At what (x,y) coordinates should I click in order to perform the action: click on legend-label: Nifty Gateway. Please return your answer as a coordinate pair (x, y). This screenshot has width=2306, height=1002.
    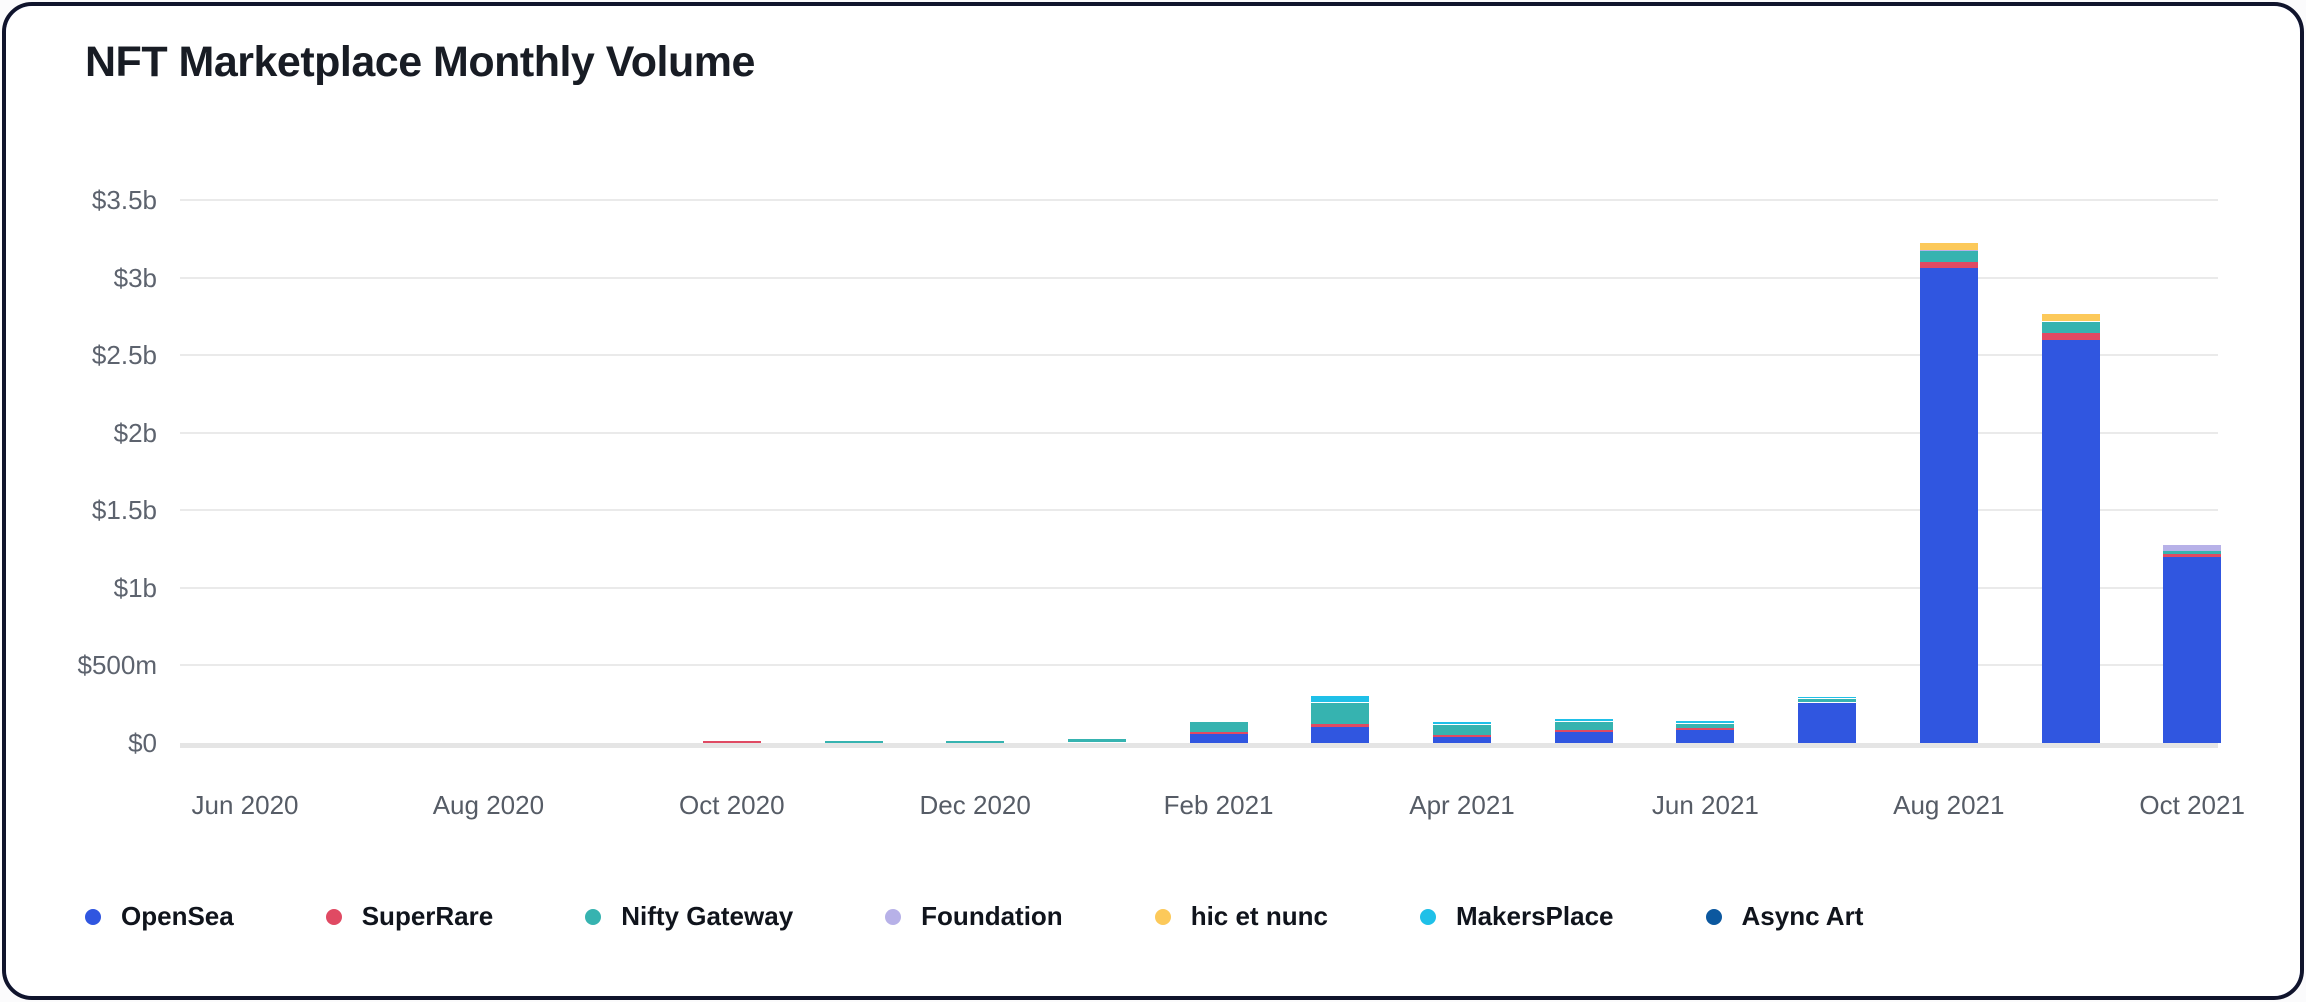
    Looking at the image, I should click on (707, 916).